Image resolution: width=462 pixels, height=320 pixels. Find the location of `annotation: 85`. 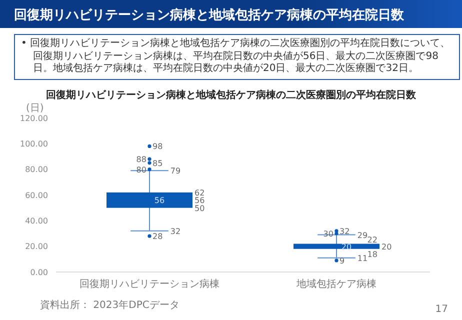

annotation: 85 is located at coordinates (157, 163).